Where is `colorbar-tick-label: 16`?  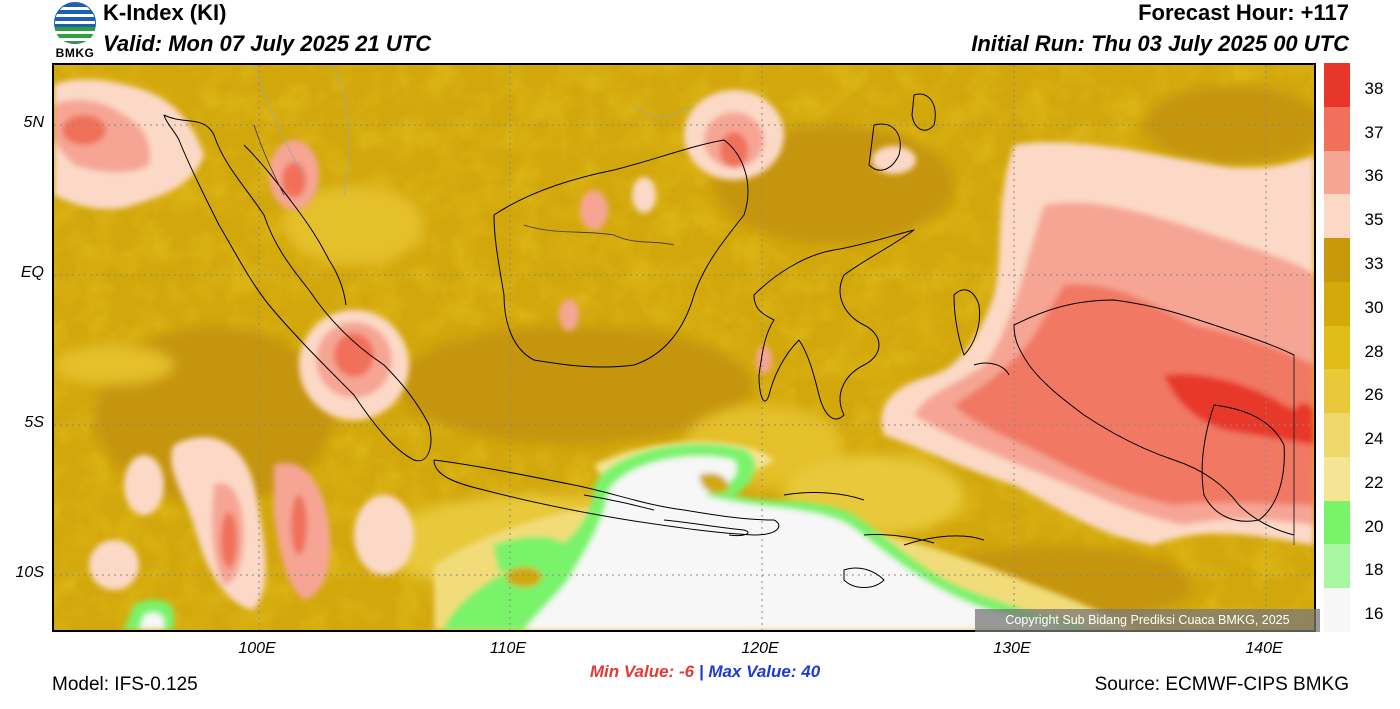
colorbar-tick-label: 16 is located at coordinates (1374, 614).